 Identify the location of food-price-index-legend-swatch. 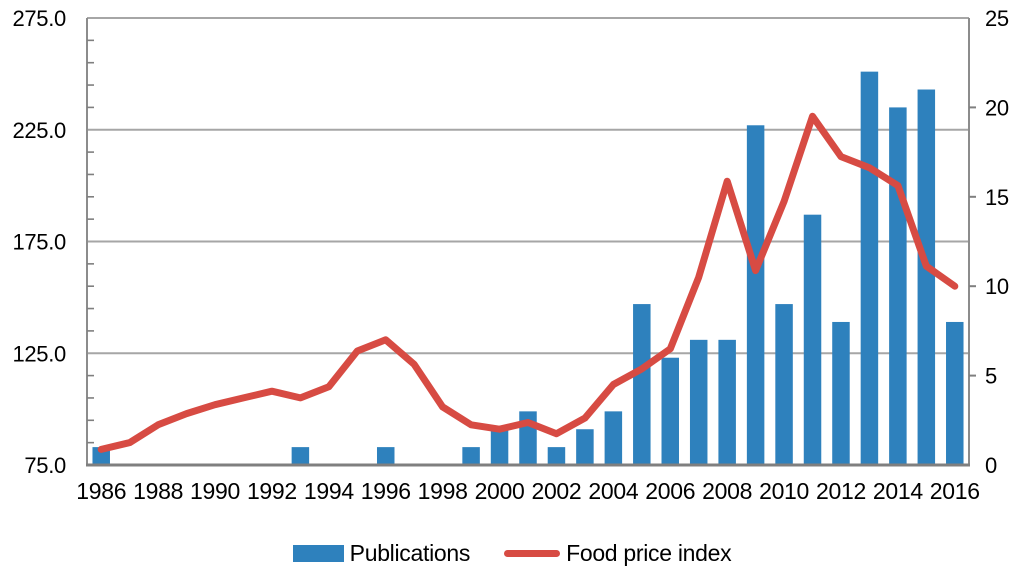
(532, 553).